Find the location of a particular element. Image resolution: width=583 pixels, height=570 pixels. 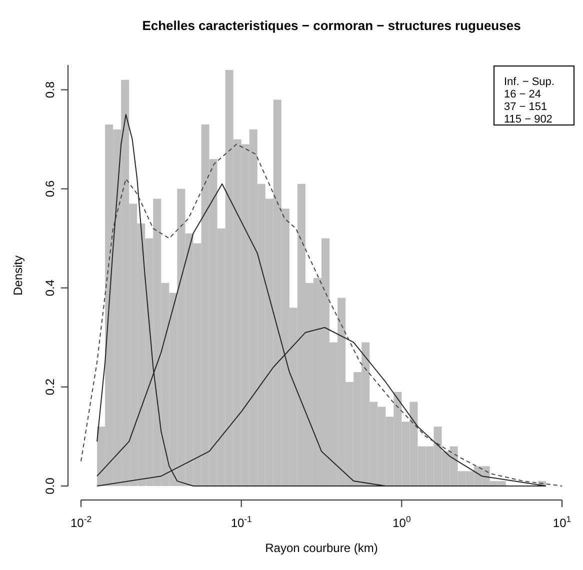

y-tick-label: 0.6 is located at coordinates (50, 189).